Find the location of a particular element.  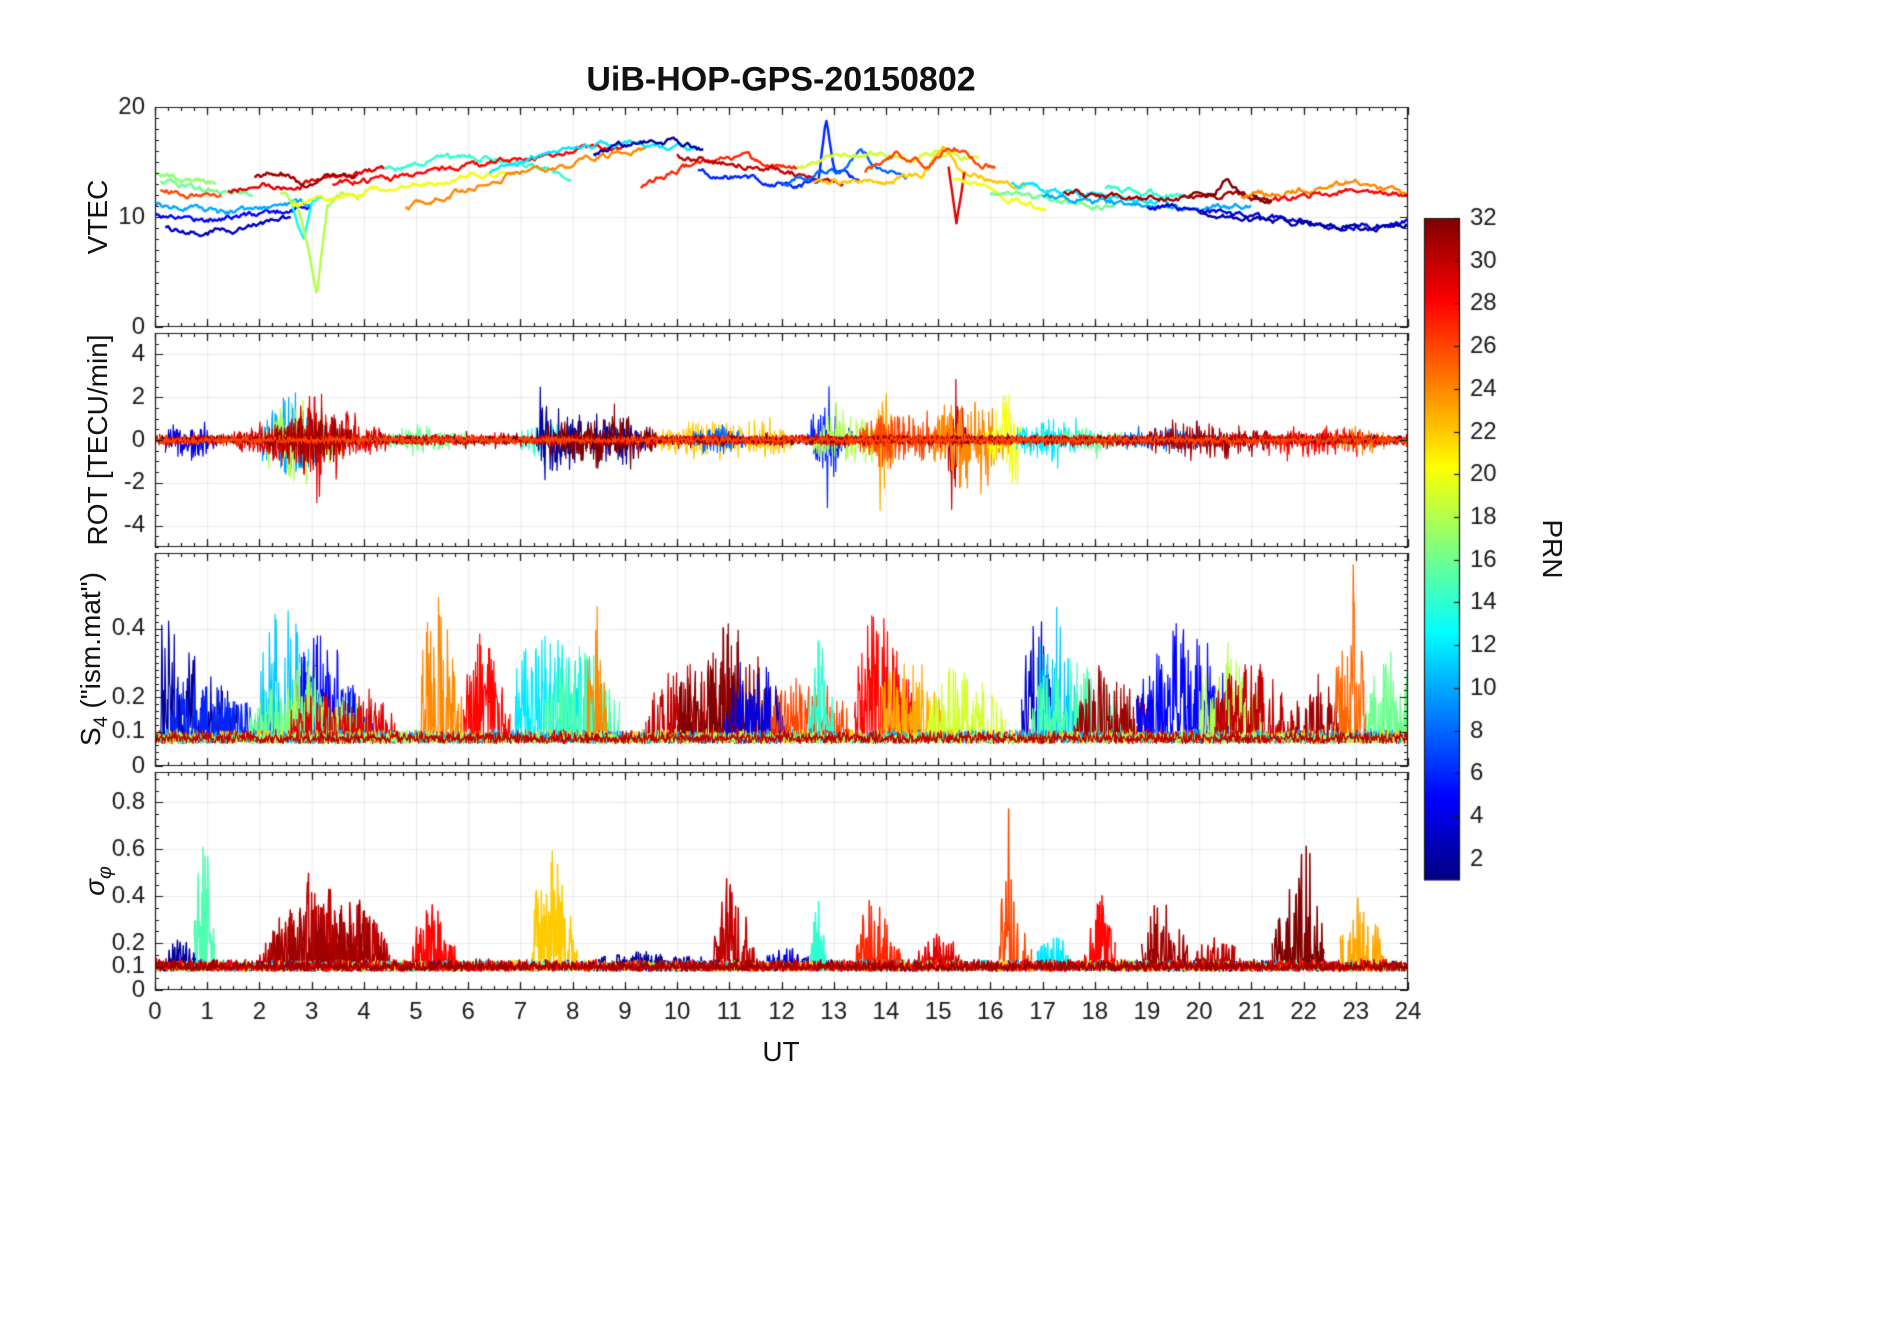

sigma-label-prefix: σ is located at coordinates (95, 887).